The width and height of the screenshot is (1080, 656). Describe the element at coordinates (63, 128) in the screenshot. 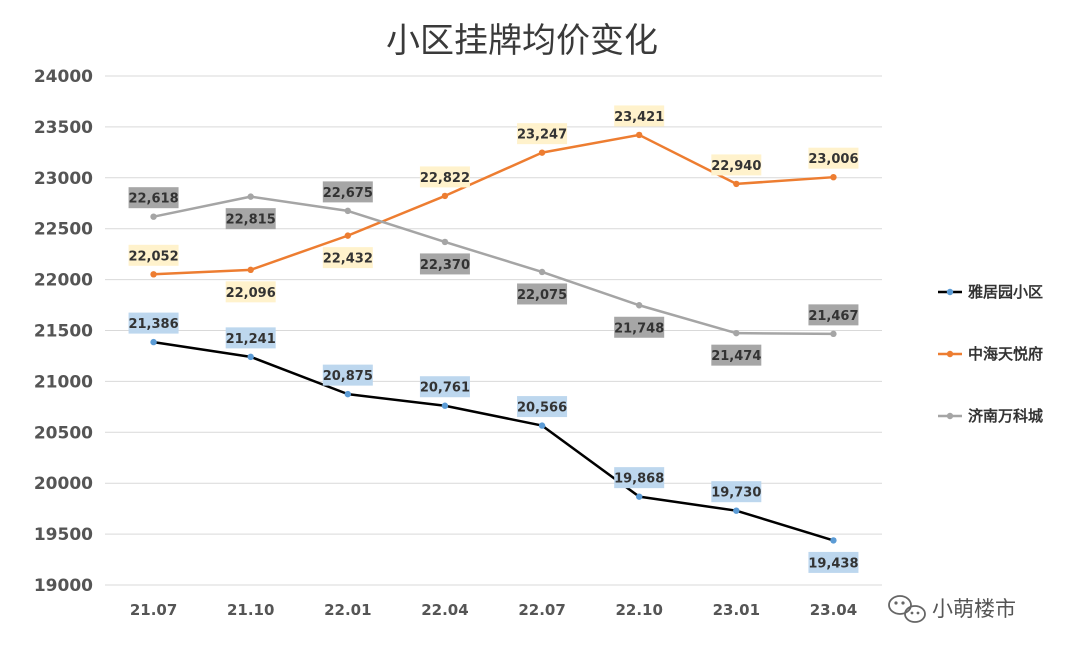

I see `y-tick-label: 23500` at that location.